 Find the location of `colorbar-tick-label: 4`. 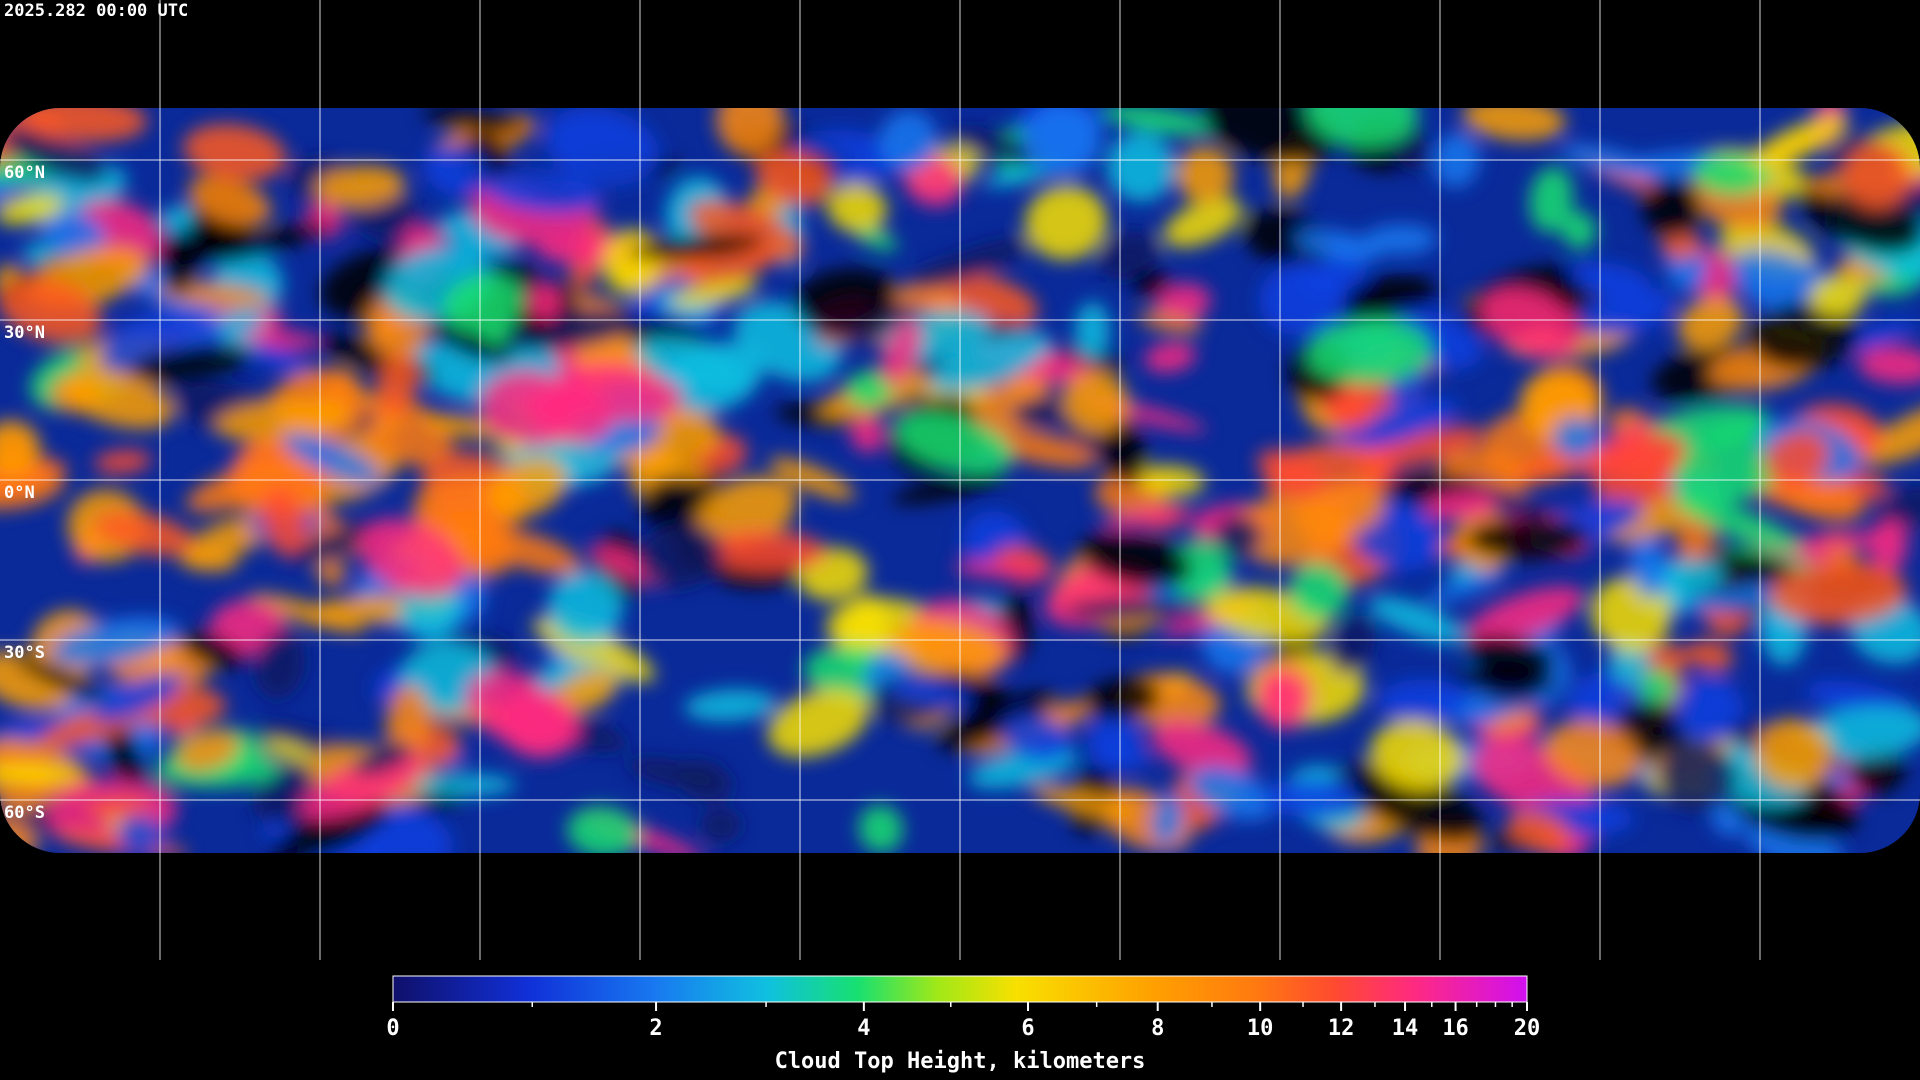

colorbar-tick-label: 4 is located at coordinates (863, 1028).